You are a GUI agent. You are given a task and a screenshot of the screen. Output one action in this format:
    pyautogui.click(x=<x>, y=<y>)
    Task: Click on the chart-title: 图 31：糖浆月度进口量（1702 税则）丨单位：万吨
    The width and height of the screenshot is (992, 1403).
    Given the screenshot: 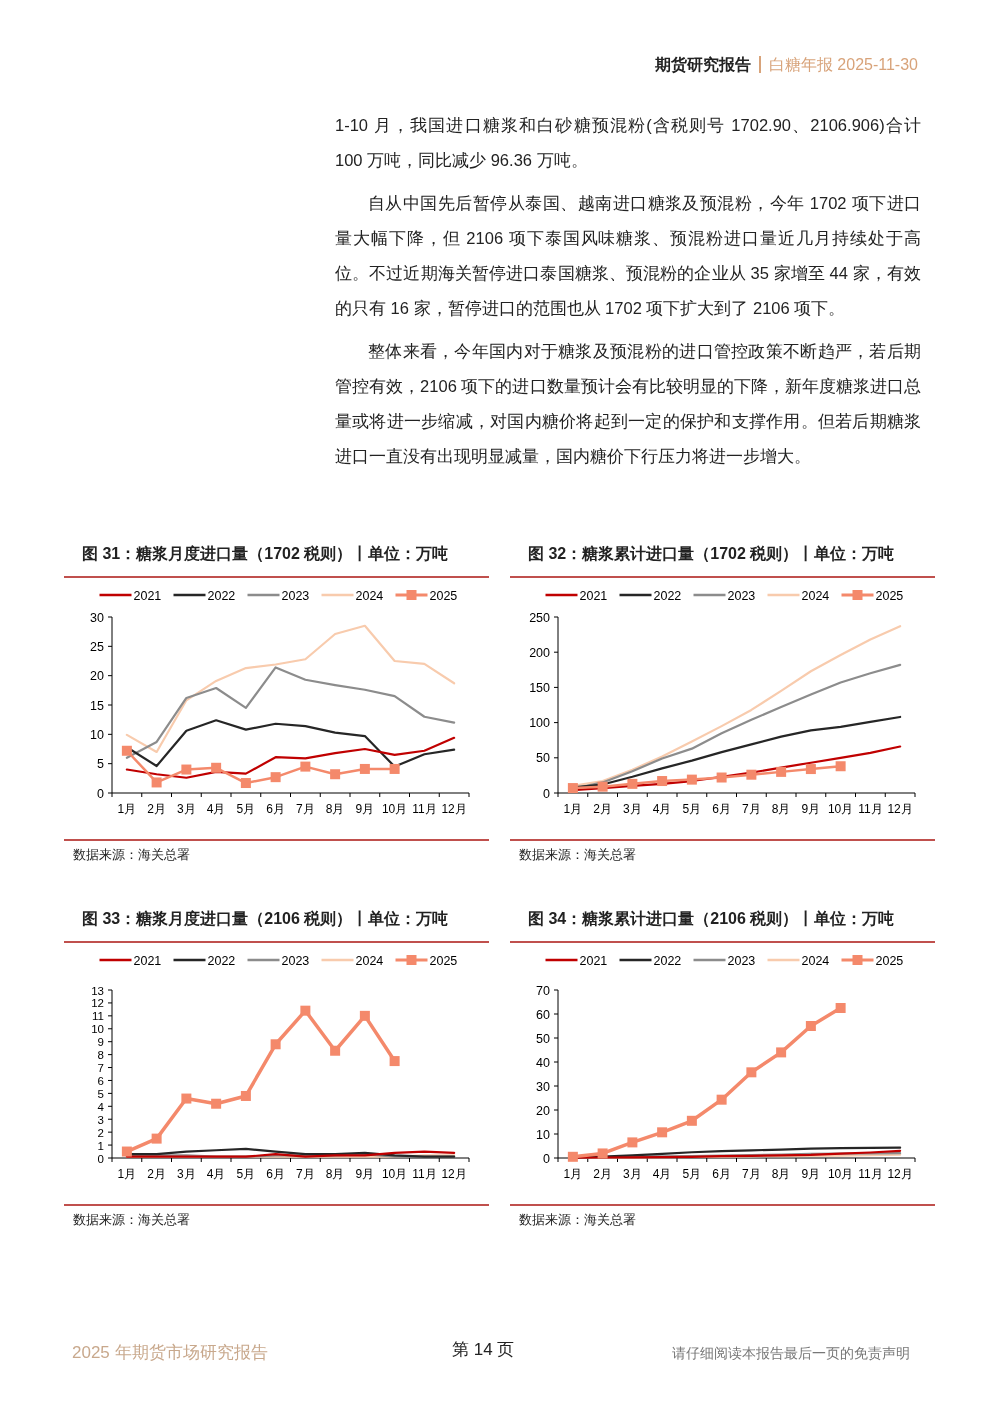 What is the action you would take?
    pyautogui.click(x=265, y=554)
    